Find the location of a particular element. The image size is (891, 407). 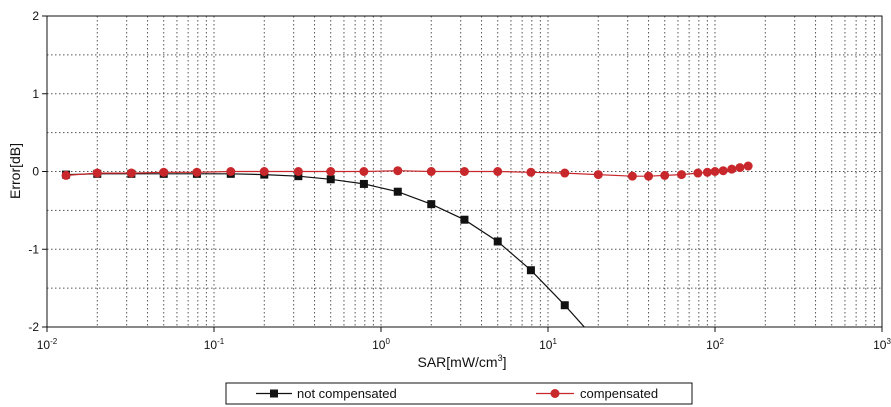

legend-label-not-compensated: not compensated is located at coordinates (347, 393).